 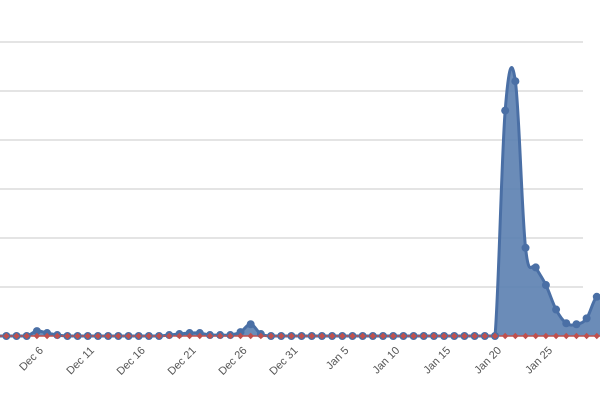 What do you see at coordinates (80, 361) in the screenshot?
I see `x-tick-label: Dec 11` at bounding box center [80, 361].